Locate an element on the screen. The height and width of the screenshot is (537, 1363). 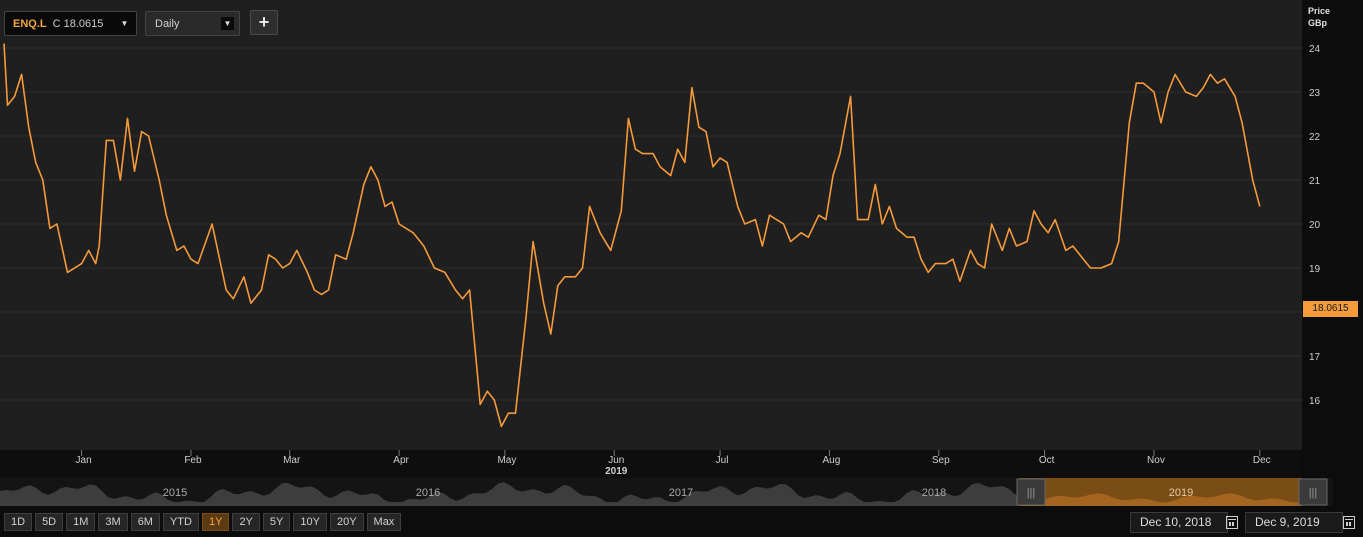
x-tick-label: Jun is located at coordinates (616, 460).